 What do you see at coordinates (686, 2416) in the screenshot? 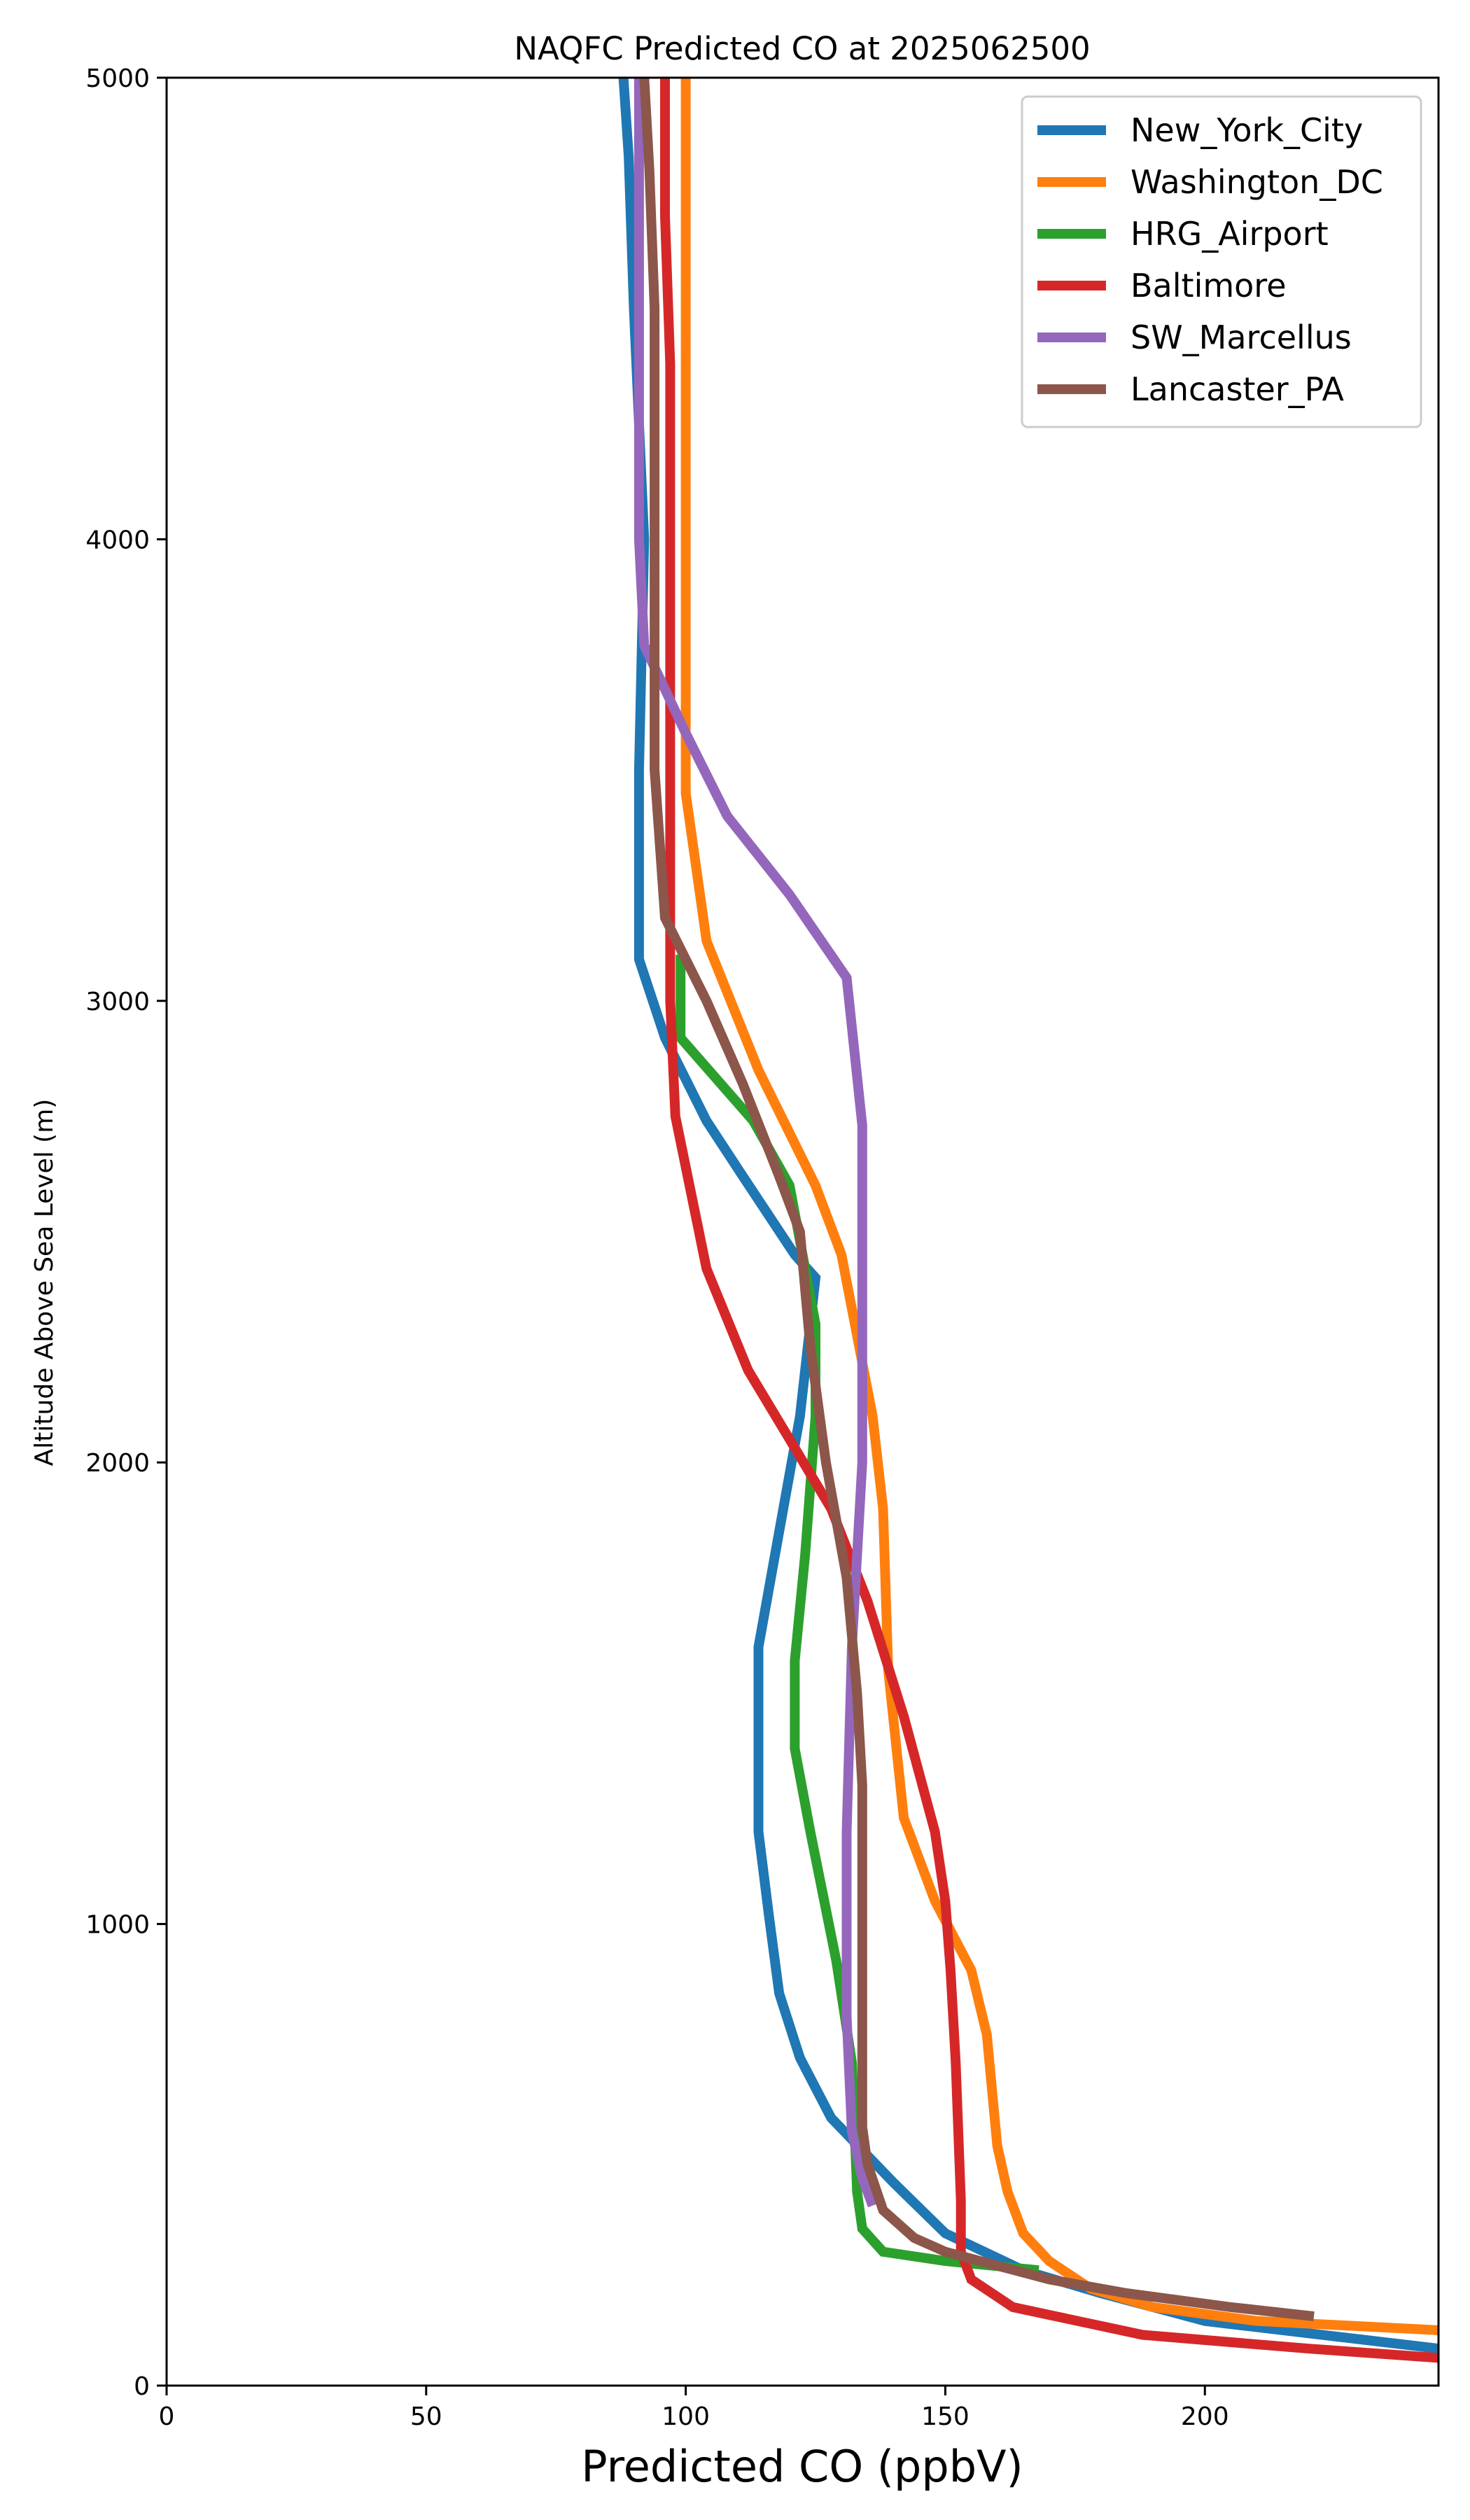
I see `x-tick-label: 100` at bounding box center [686, 2416].